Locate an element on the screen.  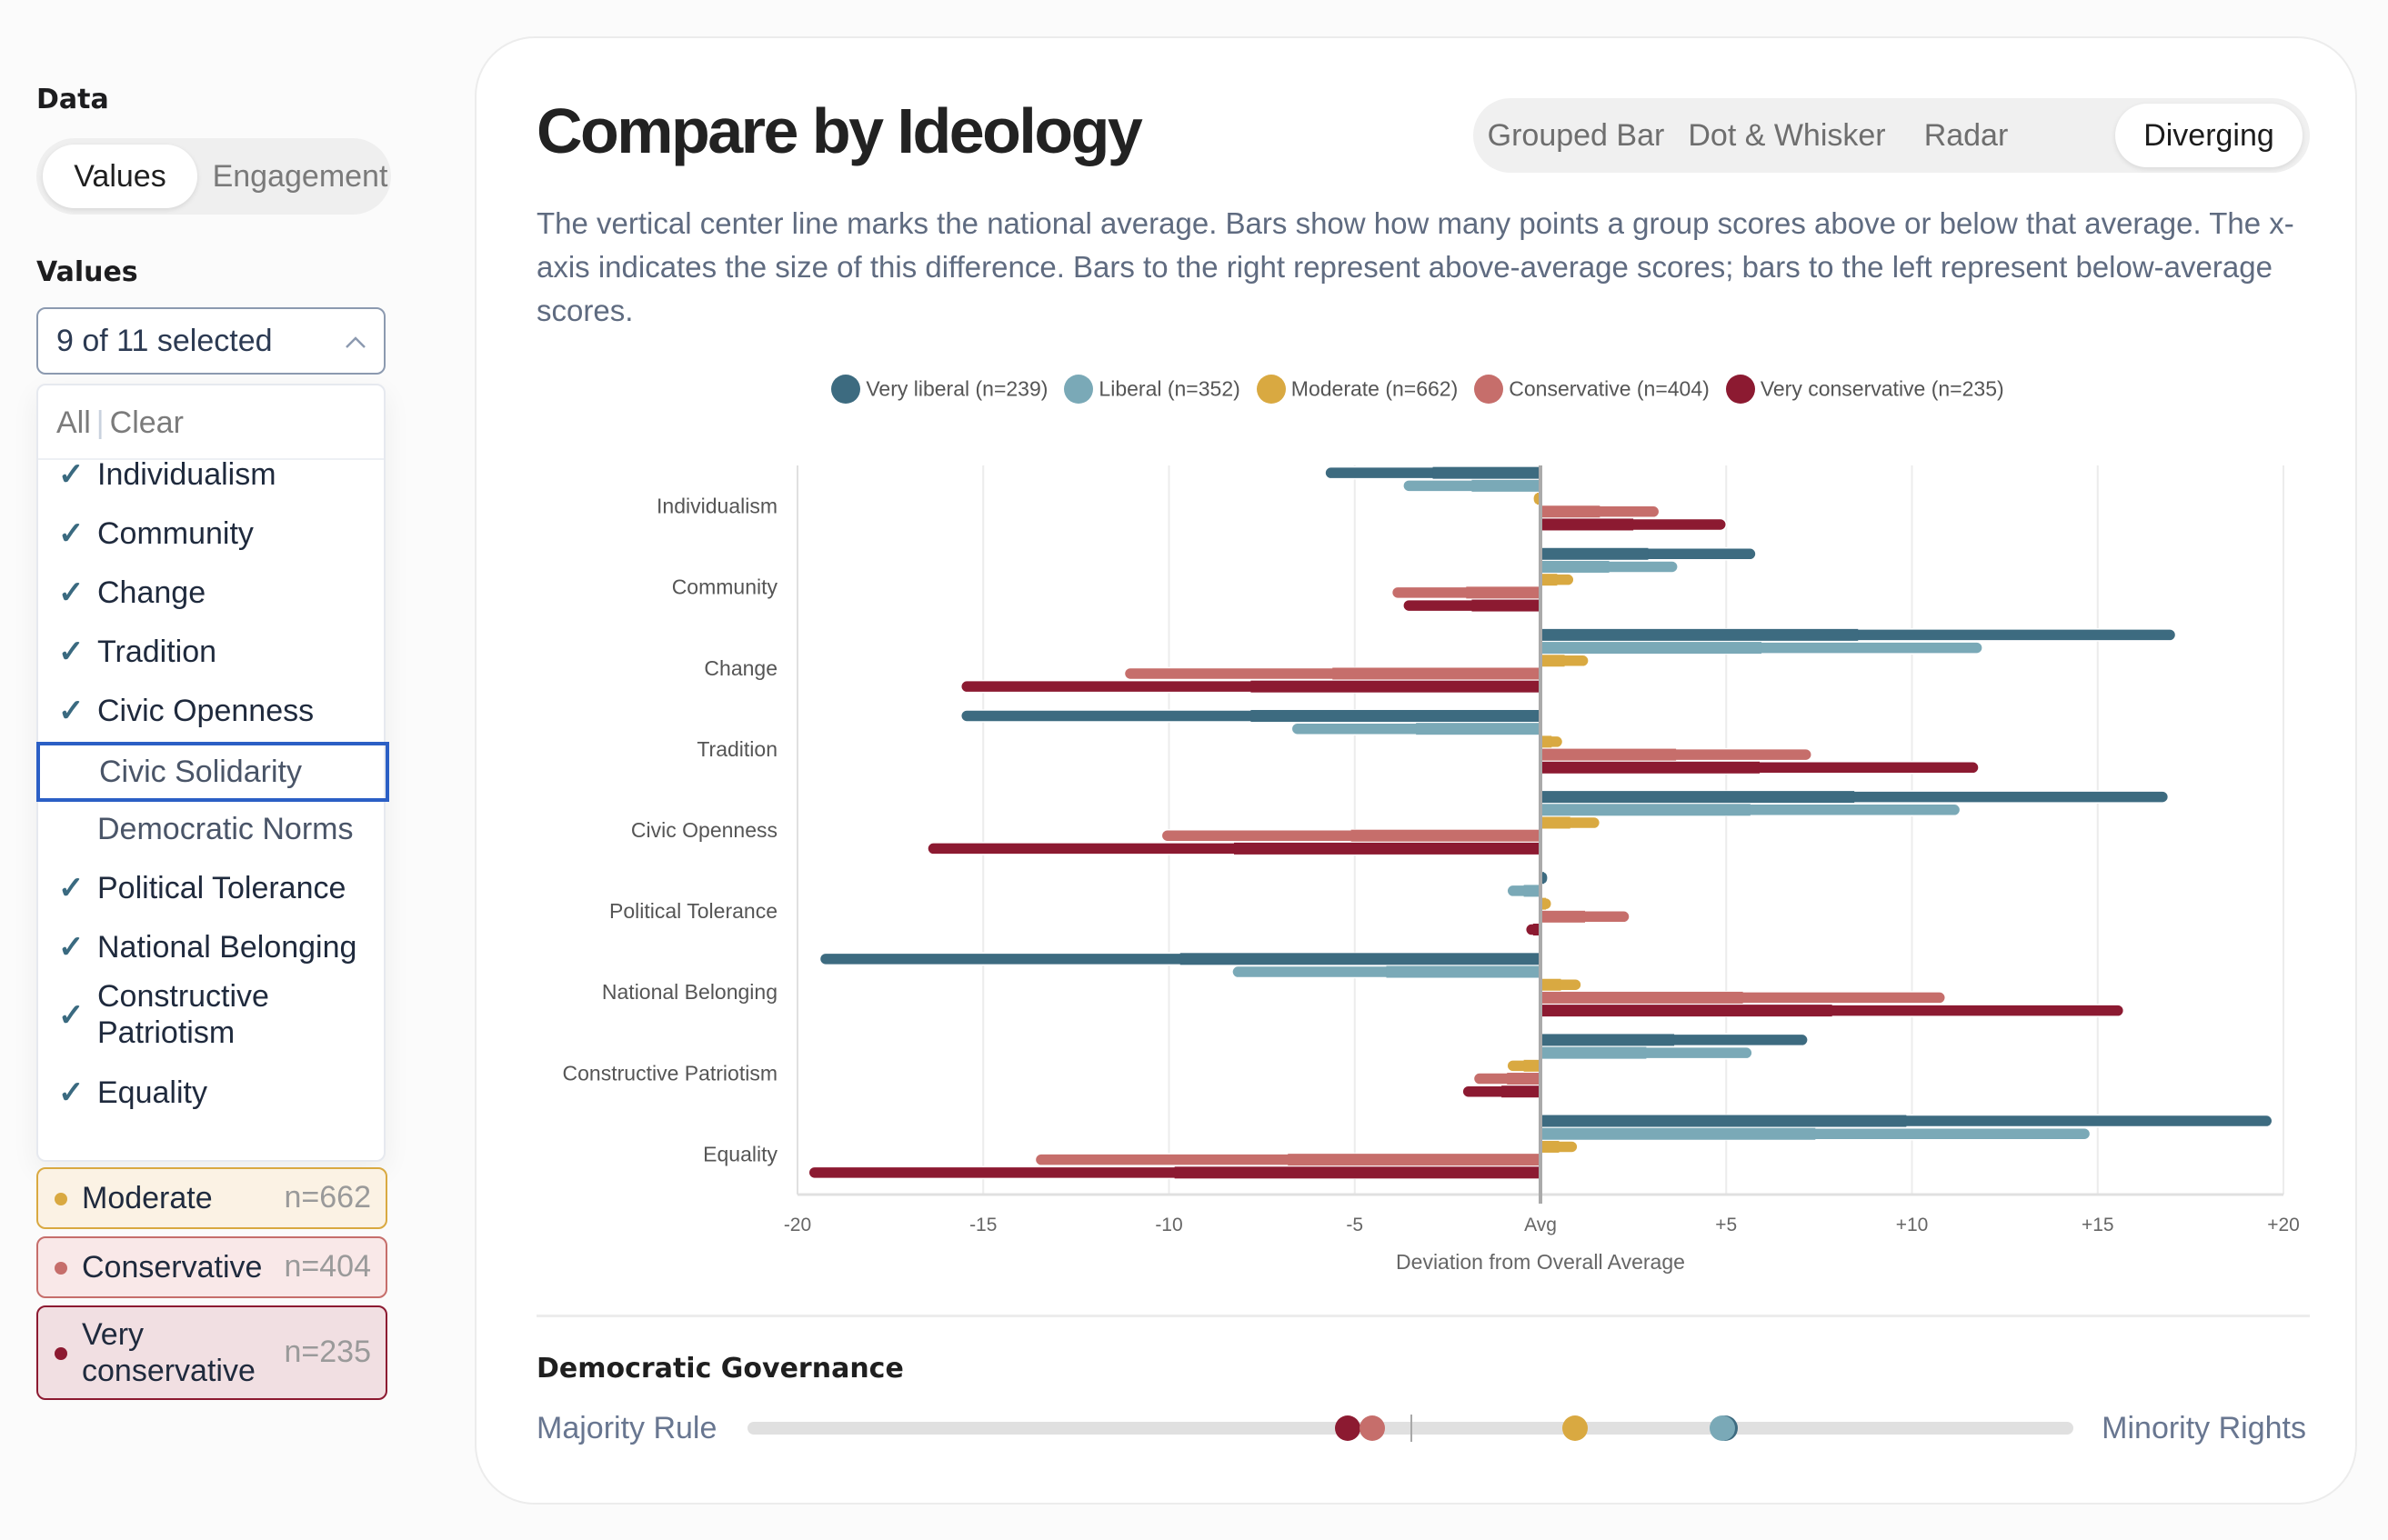
bar-base-moderate-constructive-patriotism is located at coordinates (1532, 1066).